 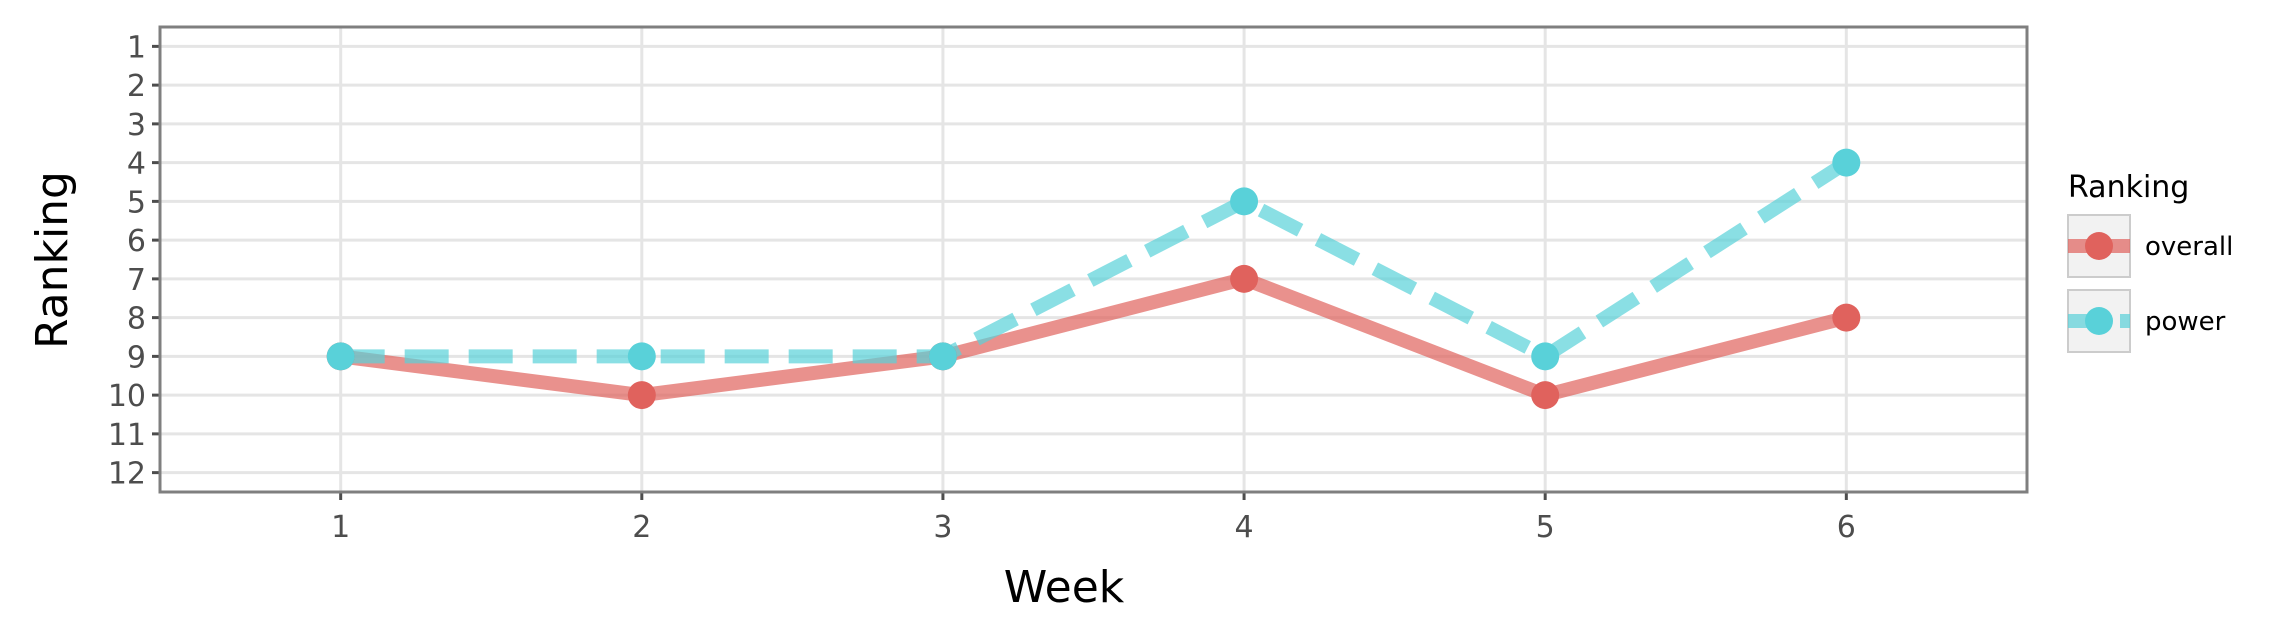 What do you see at coordinates (127, 474) in the screenshot?
I see `y-tick-label: 12` at bounding box center [127, 474].